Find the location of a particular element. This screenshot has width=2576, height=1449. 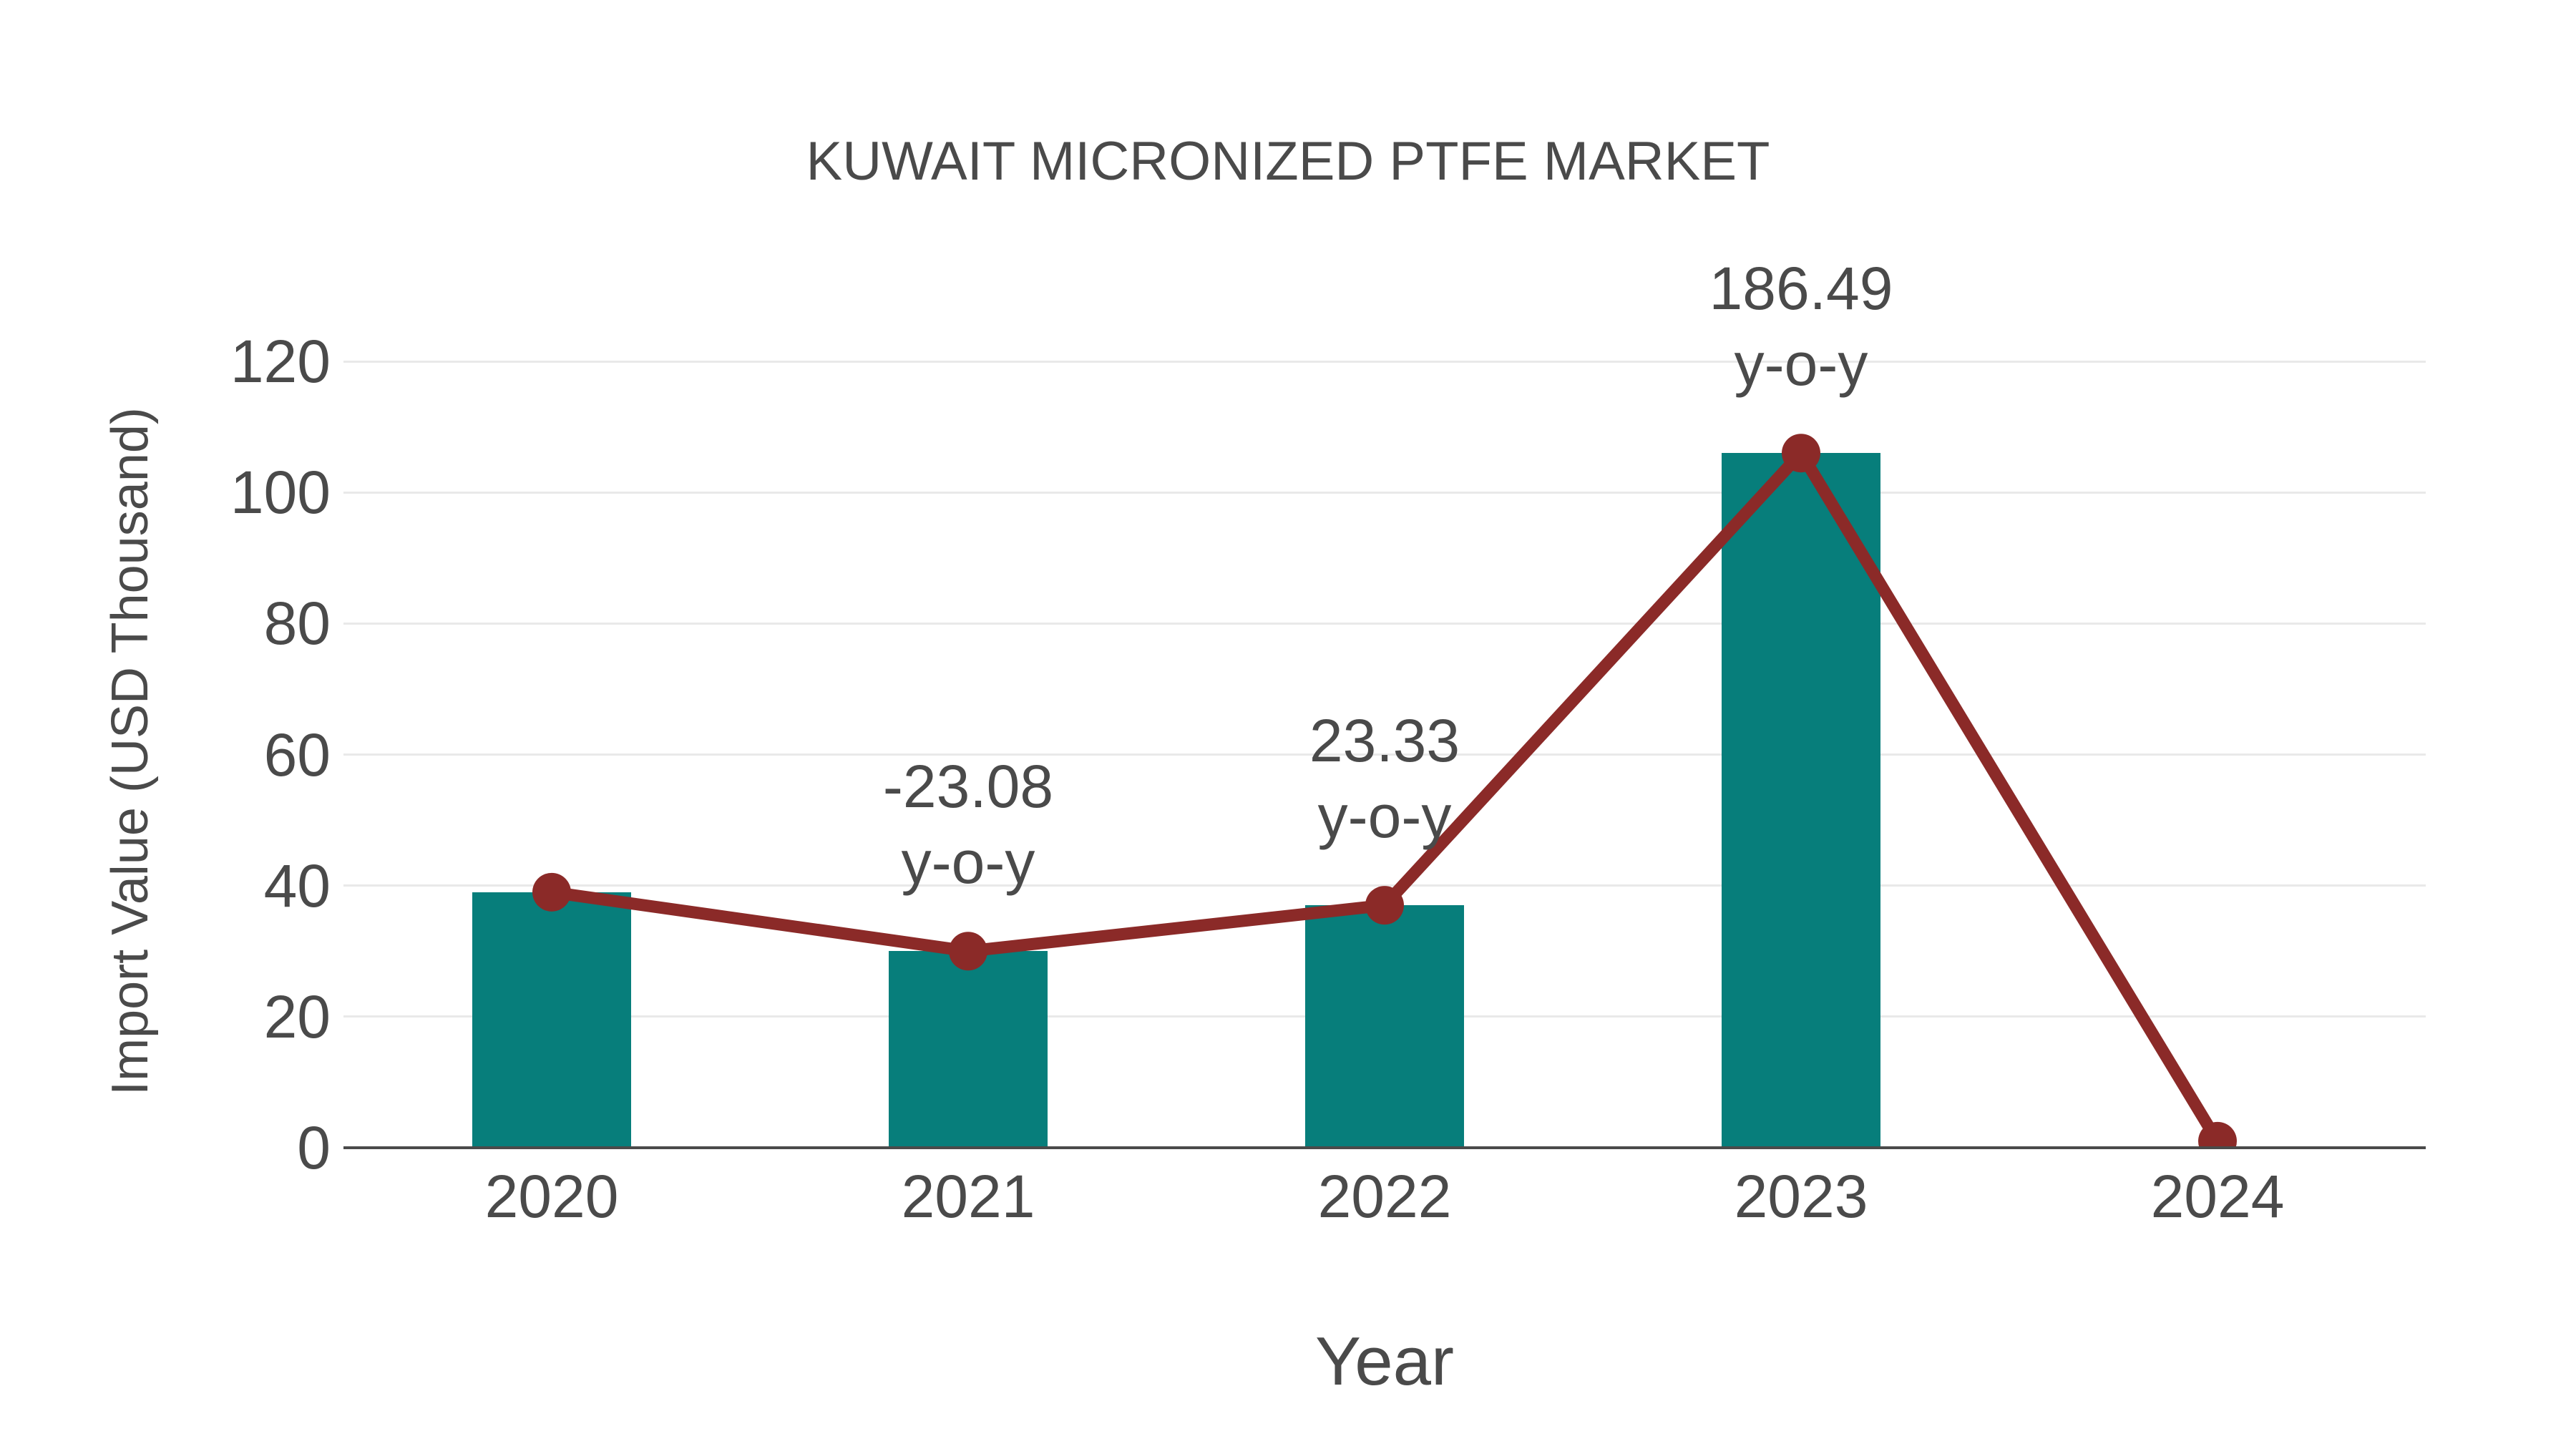

data-point-2021 is located at coordinates (968, 951).